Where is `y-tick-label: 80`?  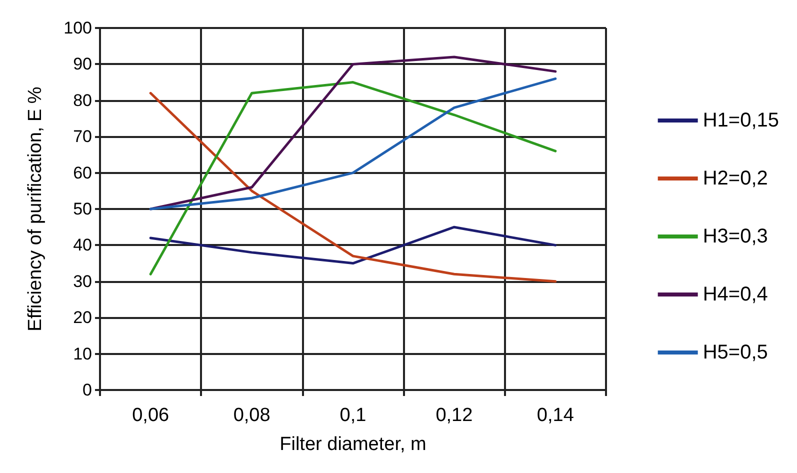
y-tick-label: 80 is located at coordinates (82, 100).